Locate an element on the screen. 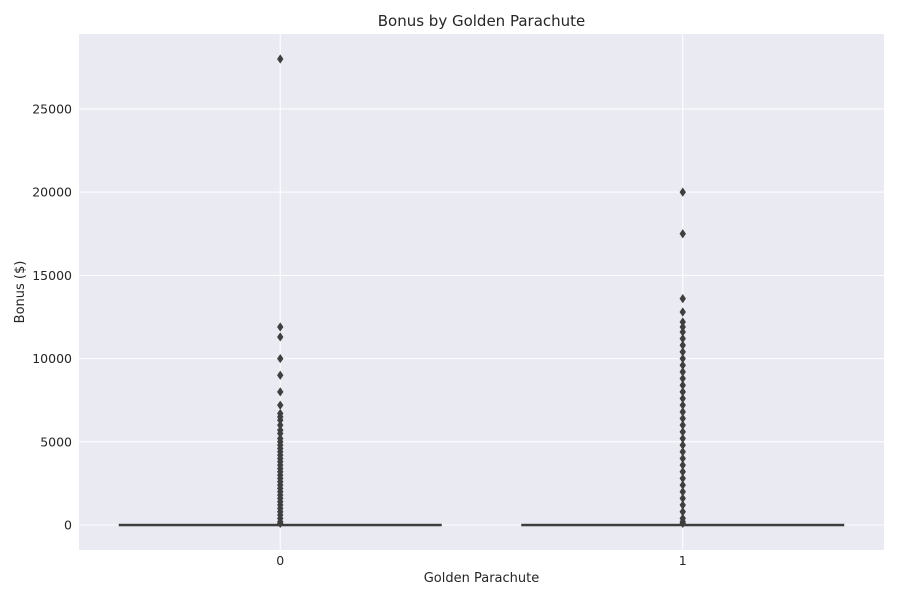 This screenshot has width=900, height=600. y-tick-label: 25000 is located at coordinates (52, 108).